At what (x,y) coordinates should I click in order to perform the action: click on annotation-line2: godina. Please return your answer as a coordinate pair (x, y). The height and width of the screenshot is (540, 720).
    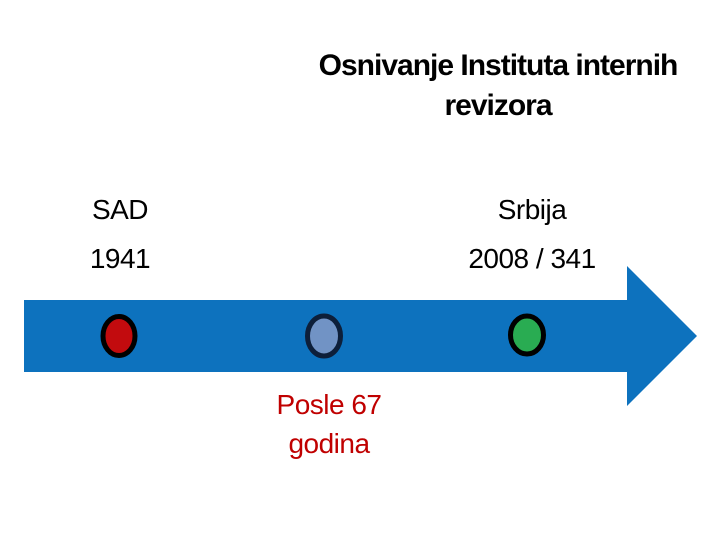
    Looking at the image, I should click on (329, 443).